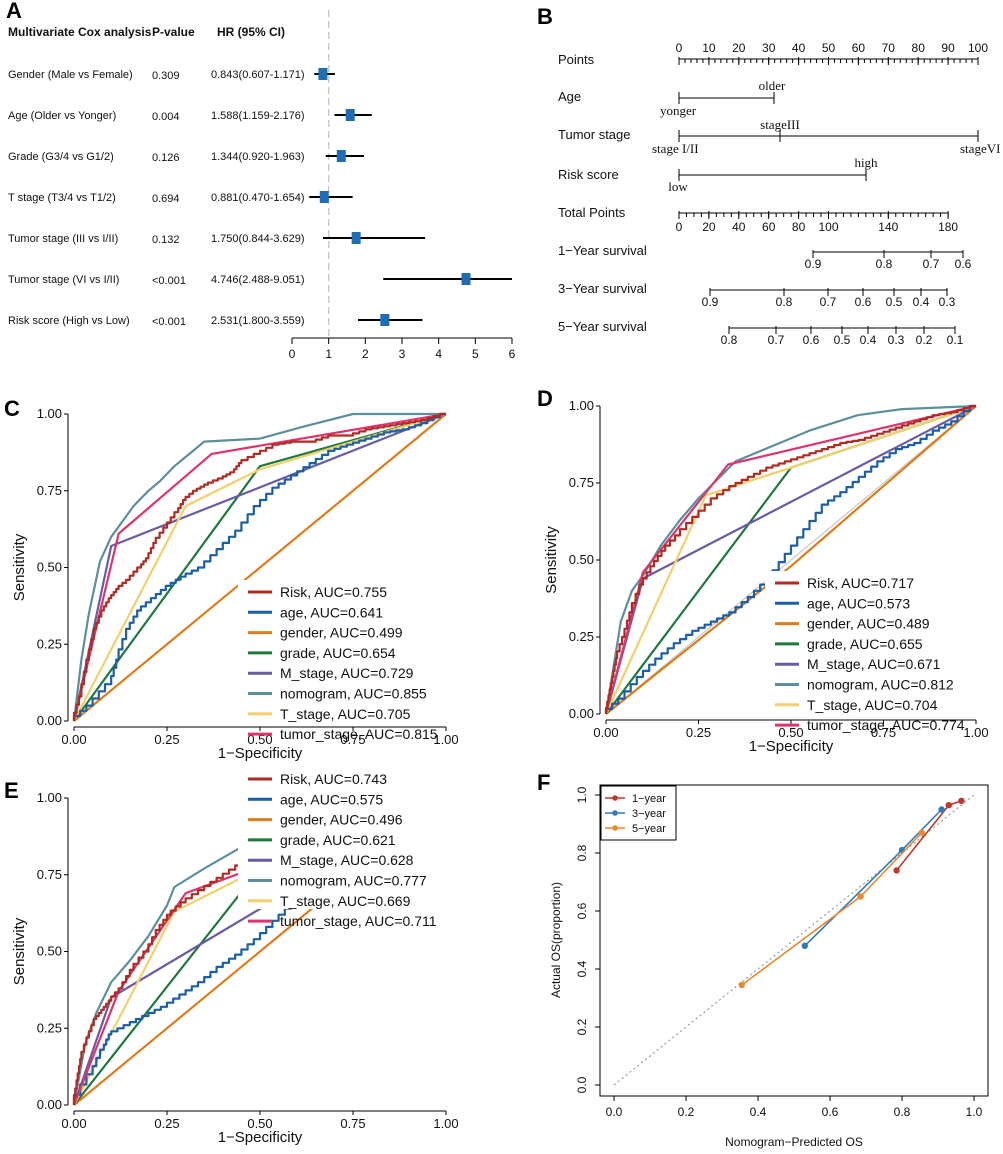 The width and height of the screenshot is (1003, 1154). Describe the element at coordinates (858, 603) in the screenshot. I see `roc-legend-label: age, AUC=0.573` at that location.